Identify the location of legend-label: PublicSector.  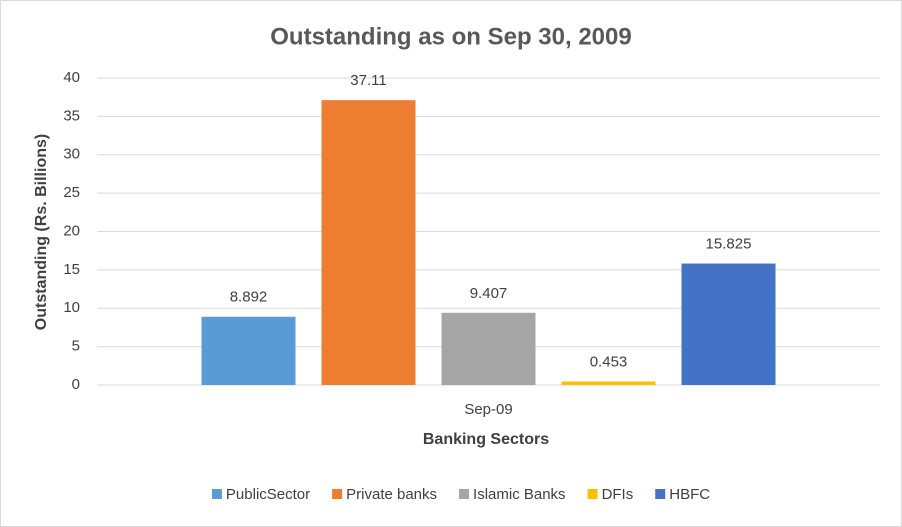
(268, 494).